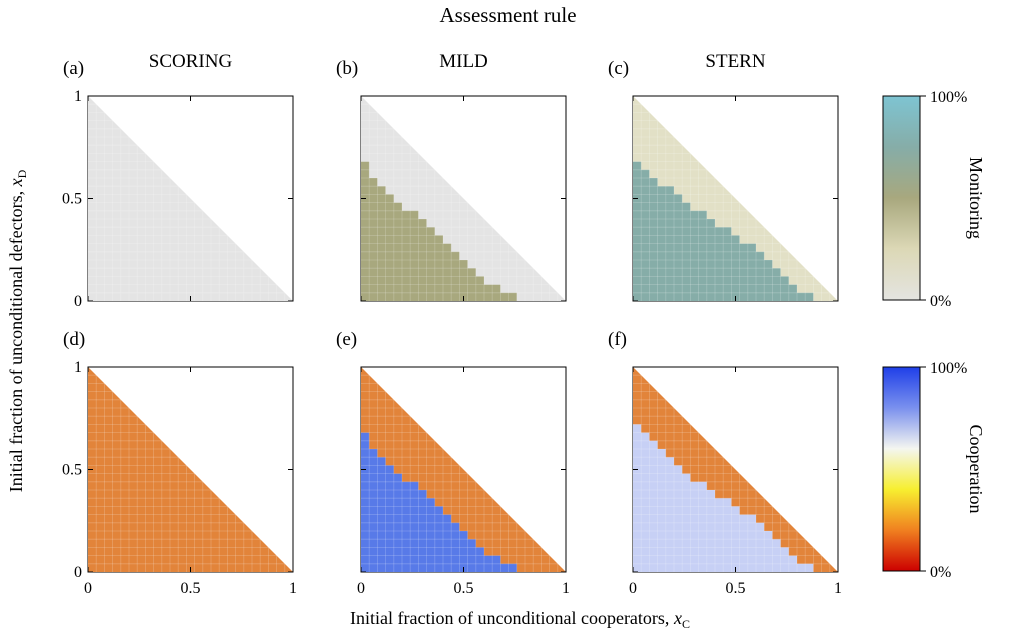 Image resolution: width=1016 pixels, height=641 pixels. I want to click on panel-title: MILD, so click(463, 61).